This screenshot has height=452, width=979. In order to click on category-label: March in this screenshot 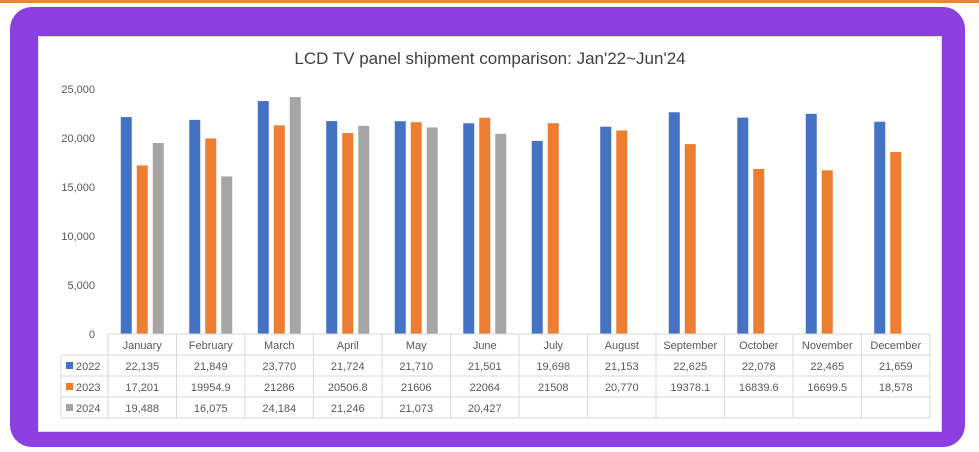, I will do `click(279, 346)`.